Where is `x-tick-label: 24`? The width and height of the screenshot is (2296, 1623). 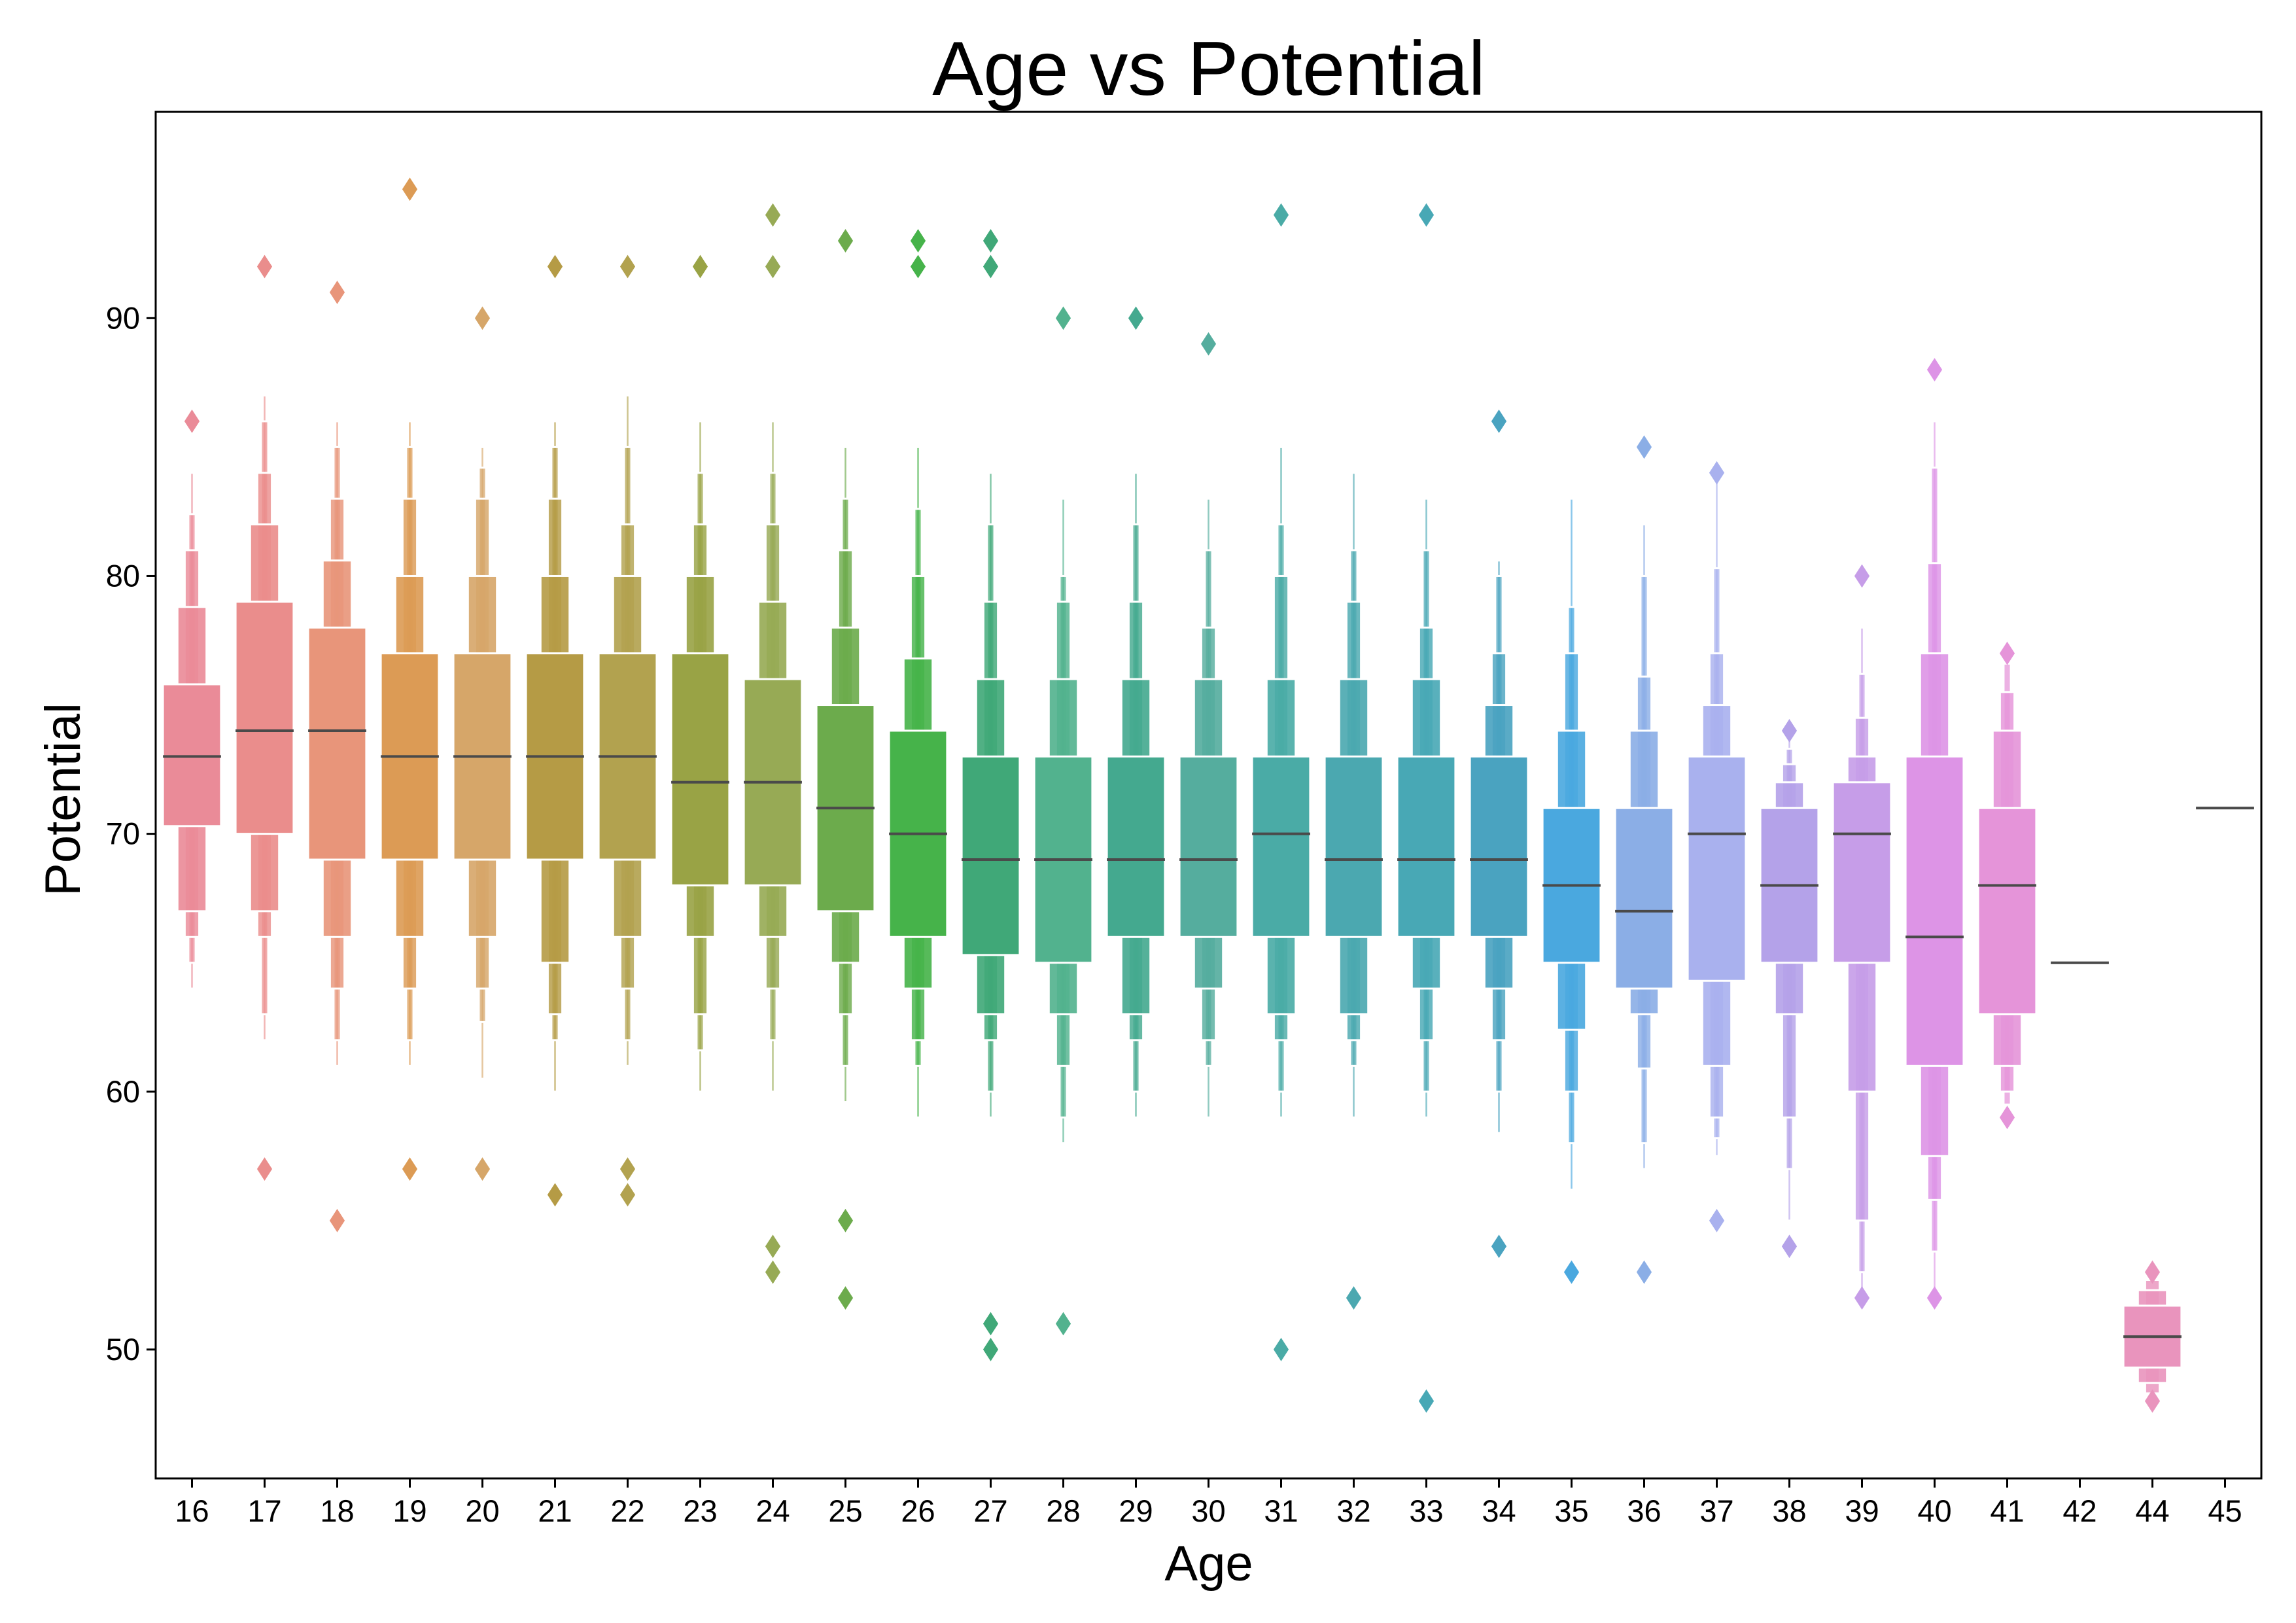 x-tick-label: 24 is located at coordinates (773, 1510).